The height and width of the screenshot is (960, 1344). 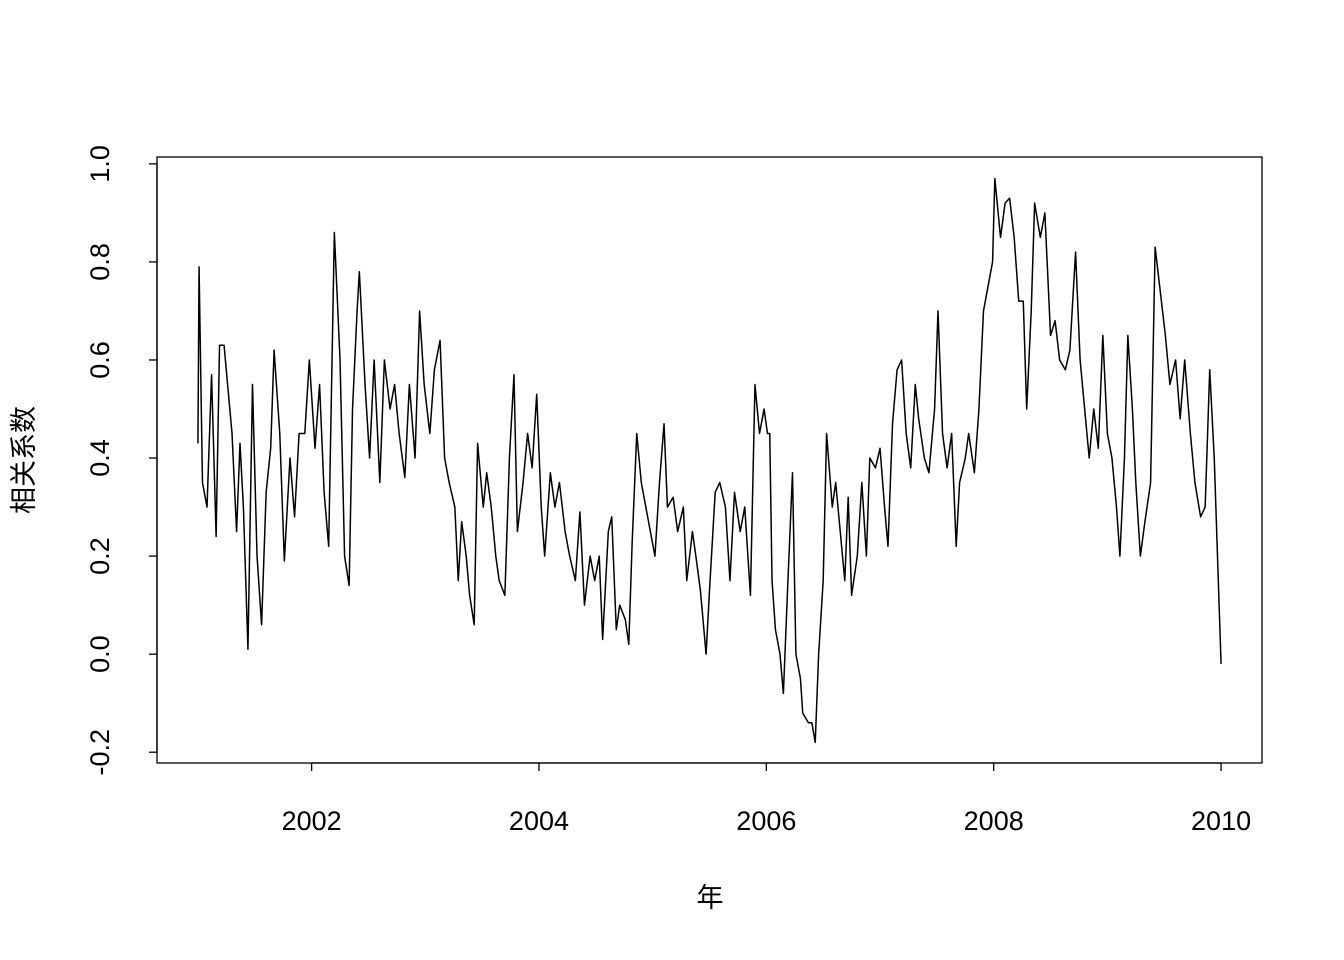 What do you see at coordinates (100, 458) in the screenshot?
I see `y-tick-label: 0.4` at bounding box center [100, 458].